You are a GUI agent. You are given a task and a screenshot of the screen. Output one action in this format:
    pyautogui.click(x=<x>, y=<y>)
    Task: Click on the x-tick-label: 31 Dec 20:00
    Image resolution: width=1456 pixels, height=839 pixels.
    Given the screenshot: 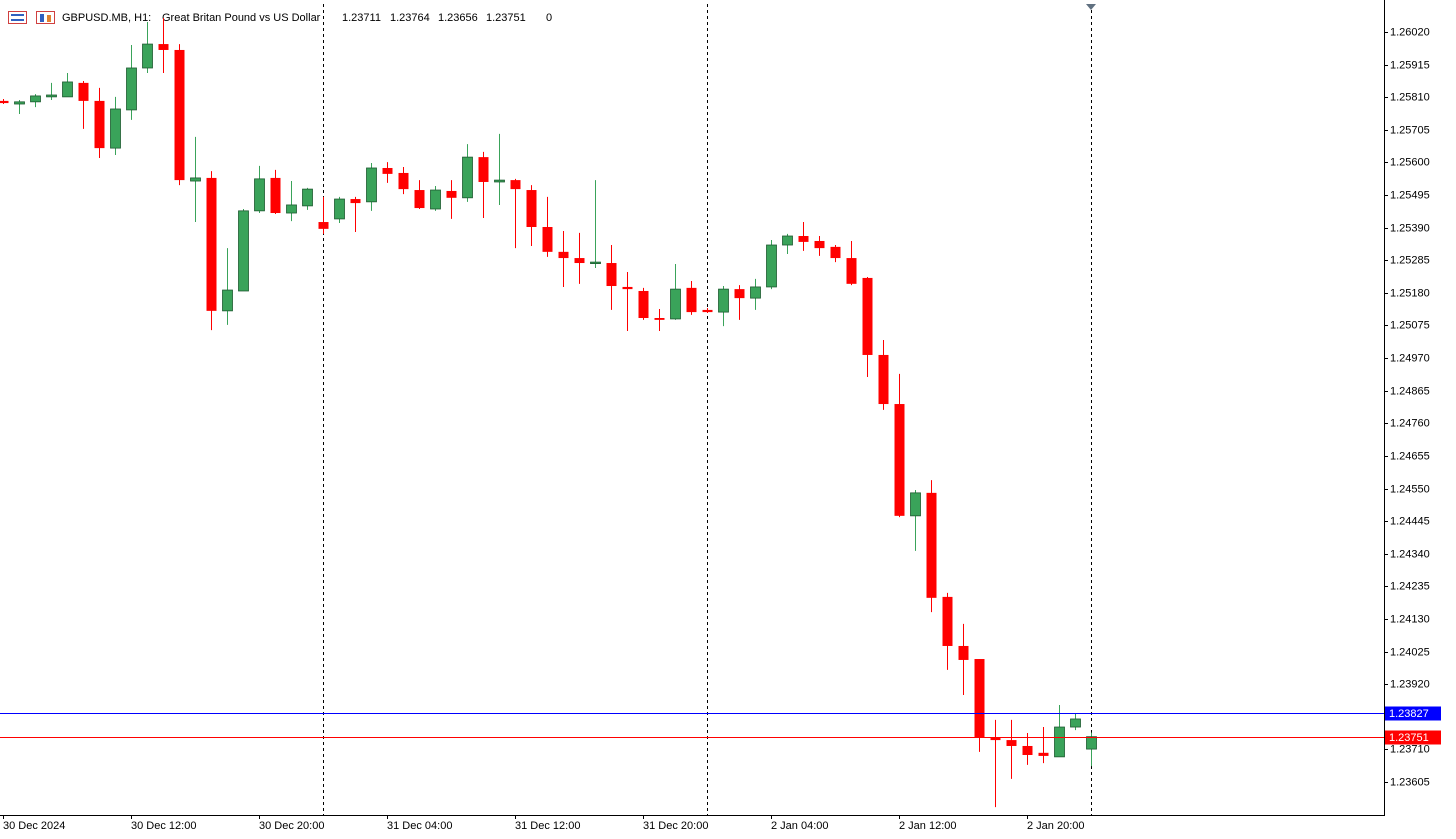 What is the action you would take?
    pyautogui.click(x=675, y=826)
    